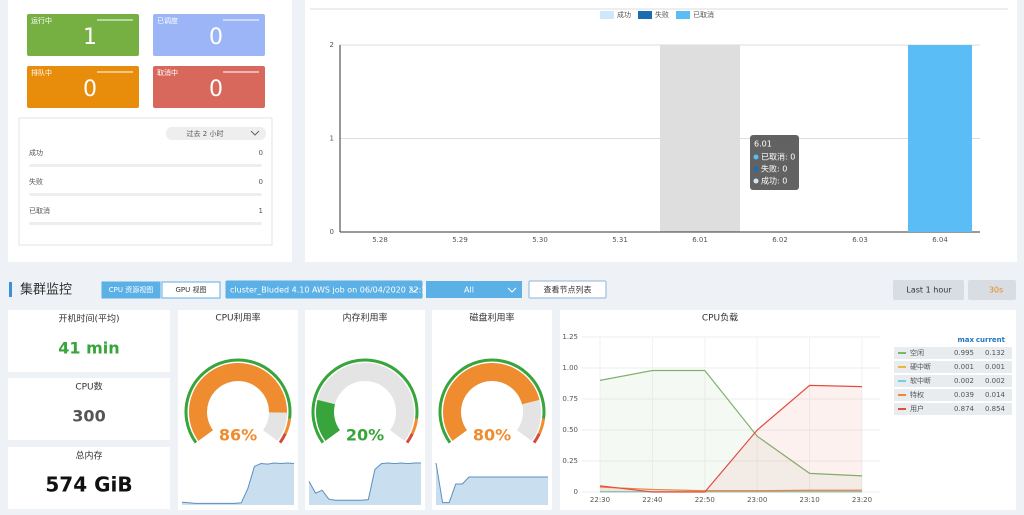  I want to click on status-value: 0, so click(216, 89).